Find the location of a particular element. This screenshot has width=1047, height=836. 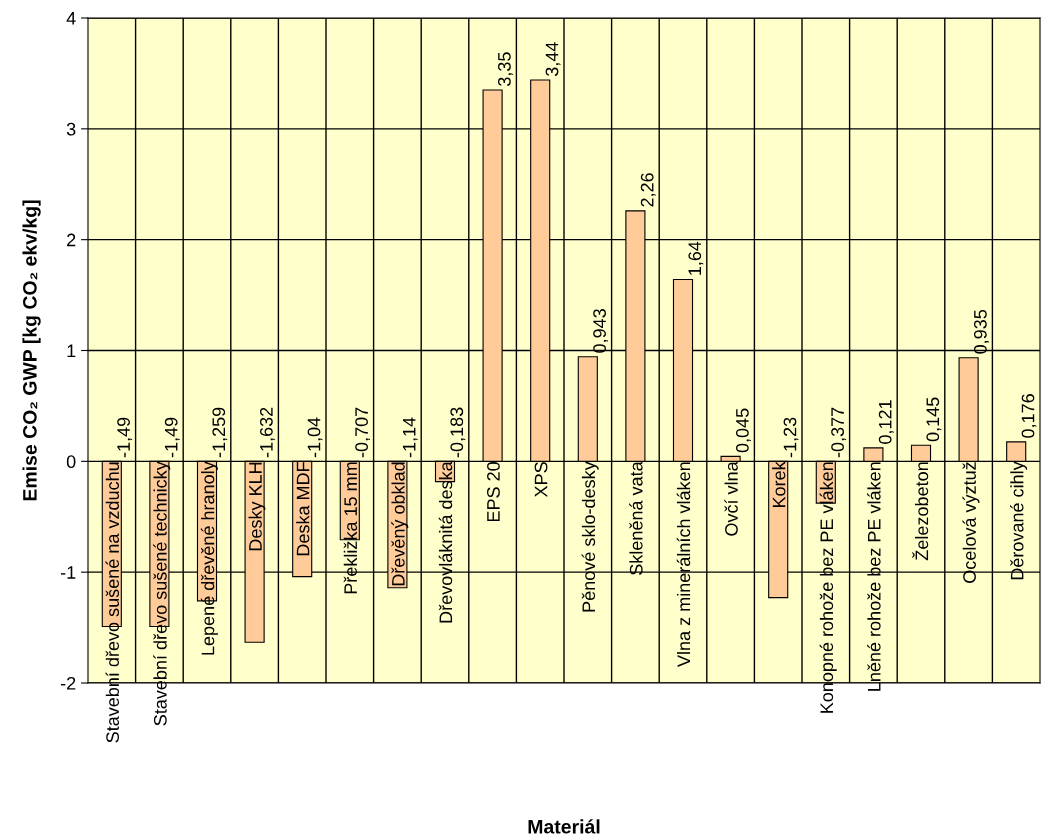

data-label: 0,145 is located at coordinates (934, 419).